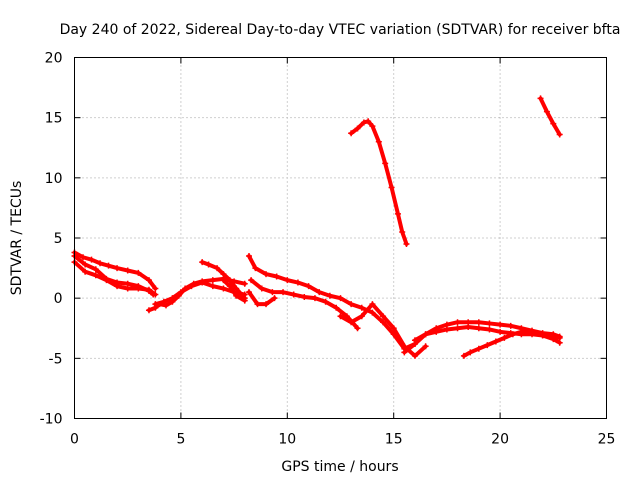  I want to click on series-arc-a, so click(115, 270).